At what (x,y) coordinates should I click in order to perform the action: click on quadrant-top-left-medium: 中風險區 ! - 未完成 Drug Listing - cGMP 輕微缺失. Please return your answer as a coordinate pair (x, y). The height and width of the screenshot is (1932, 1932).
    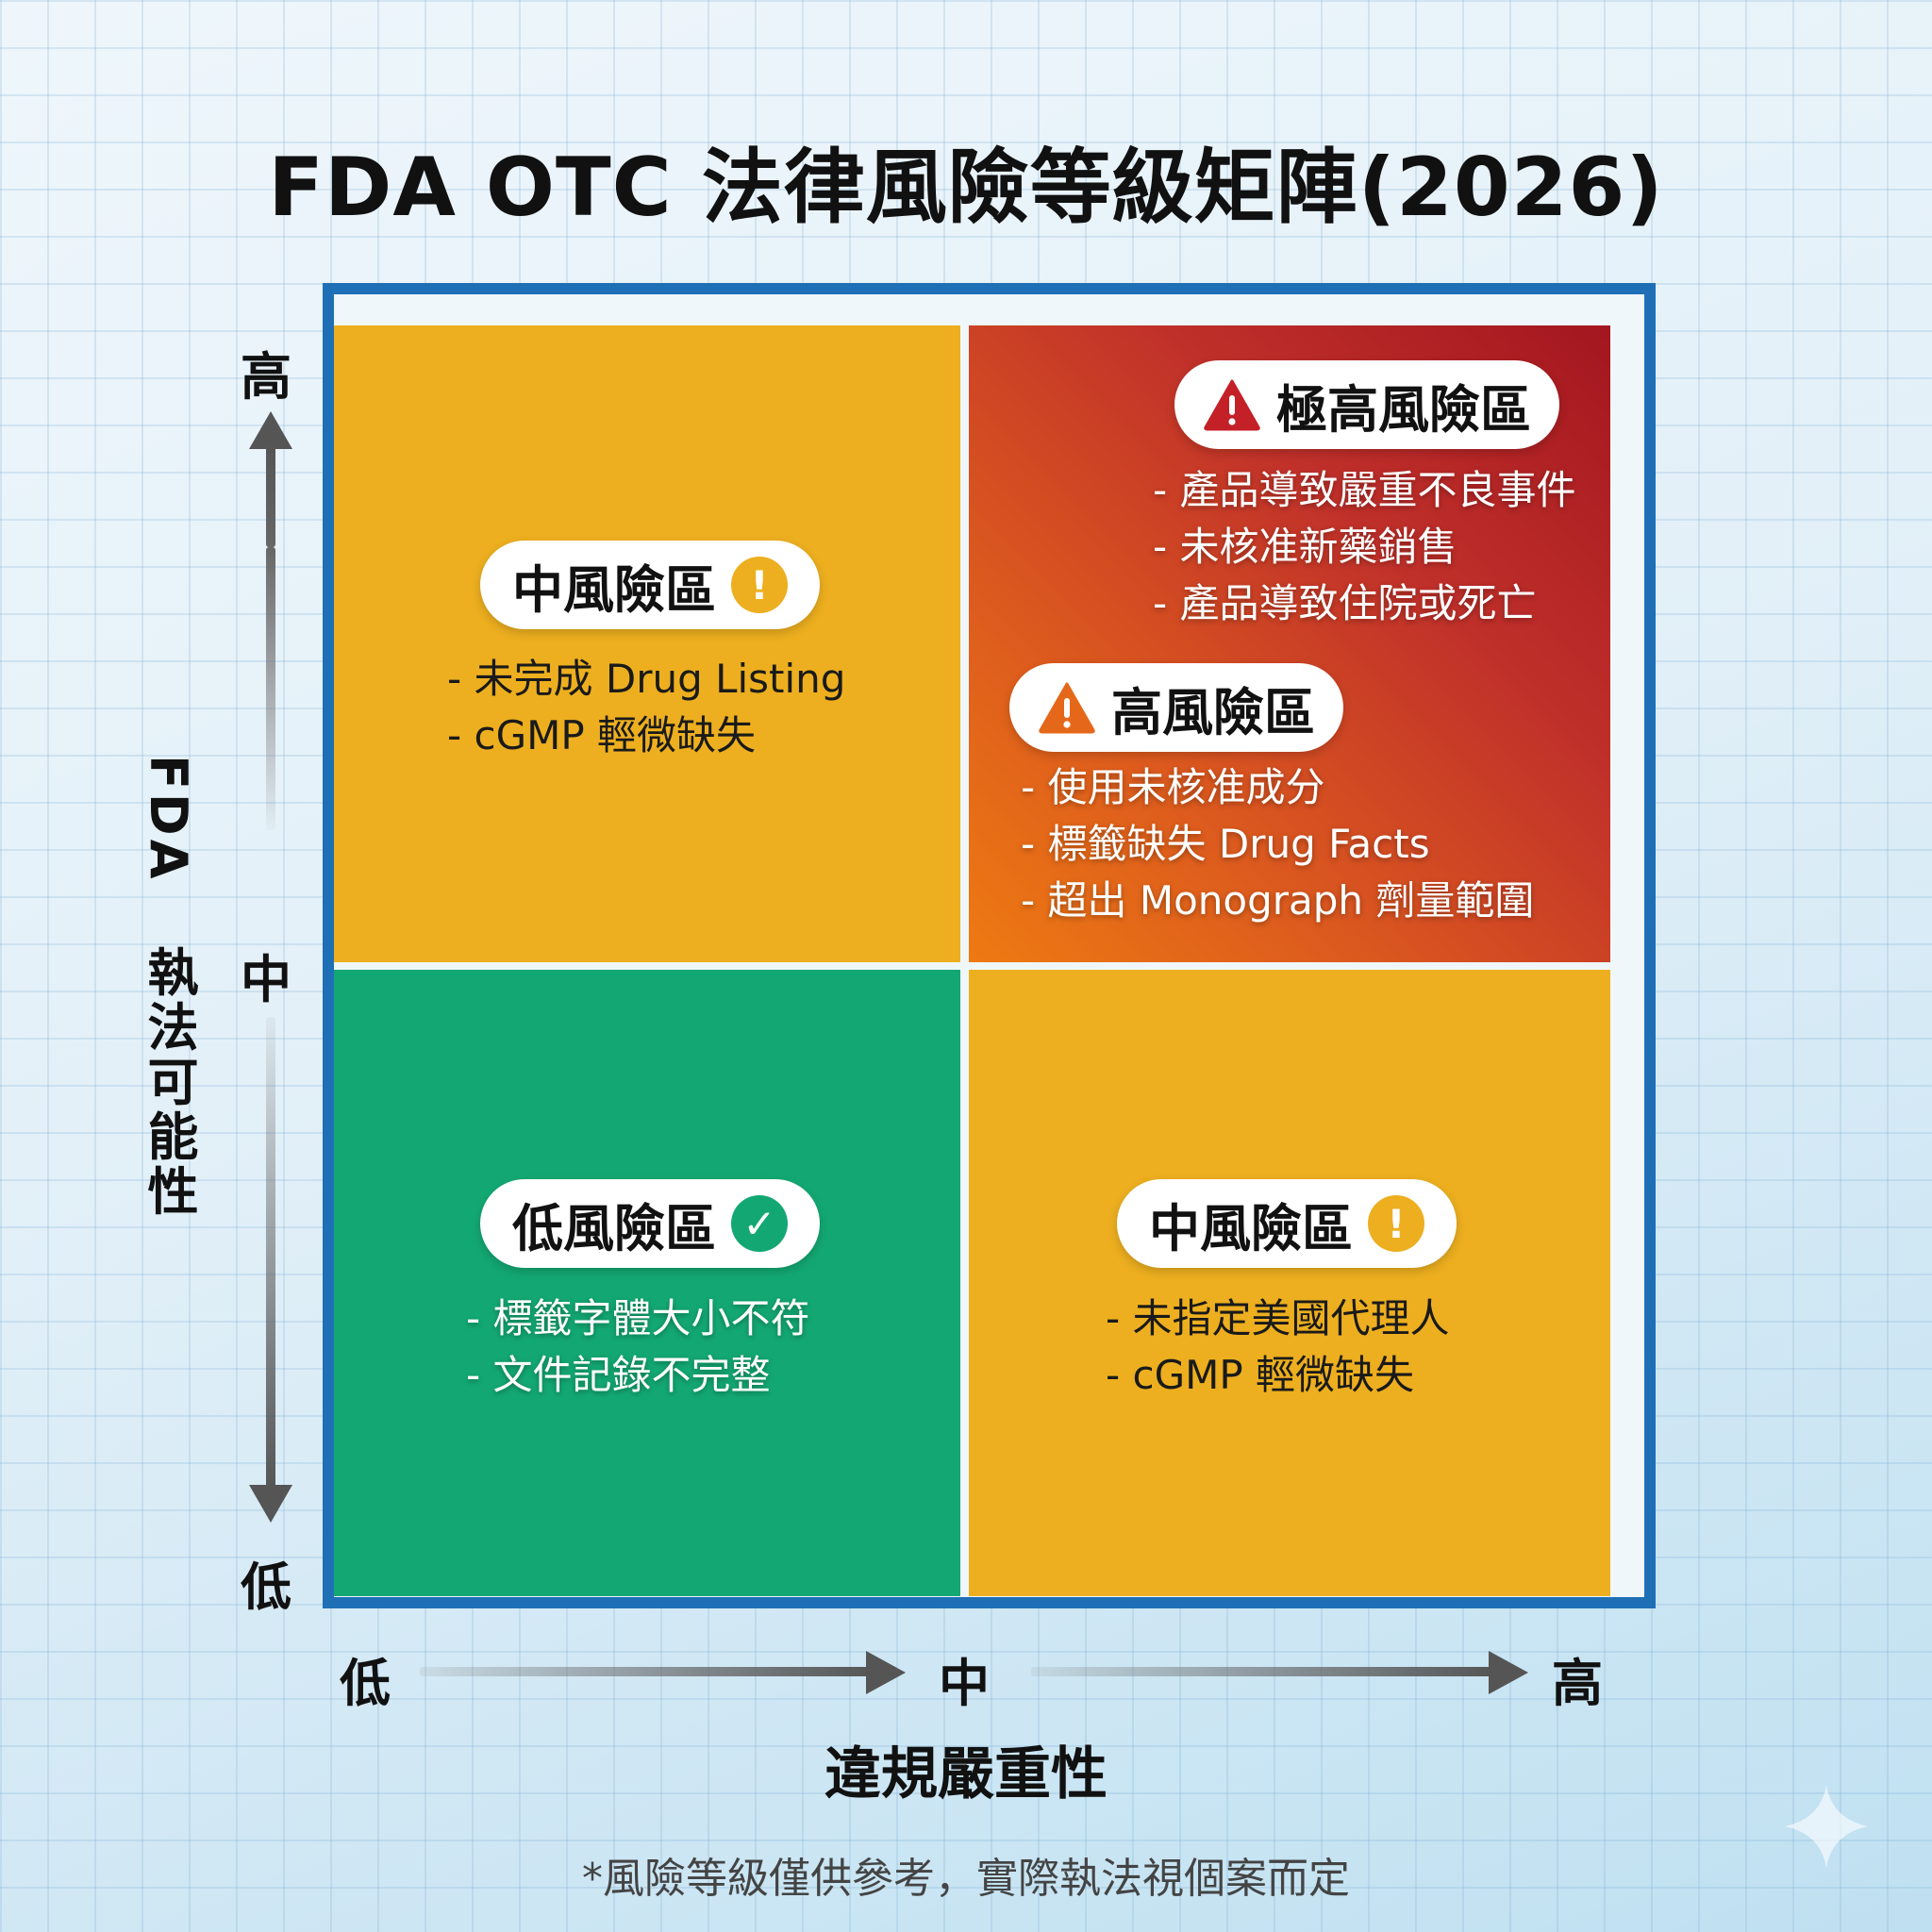
    Looking at the image, I should click on (647, 643).